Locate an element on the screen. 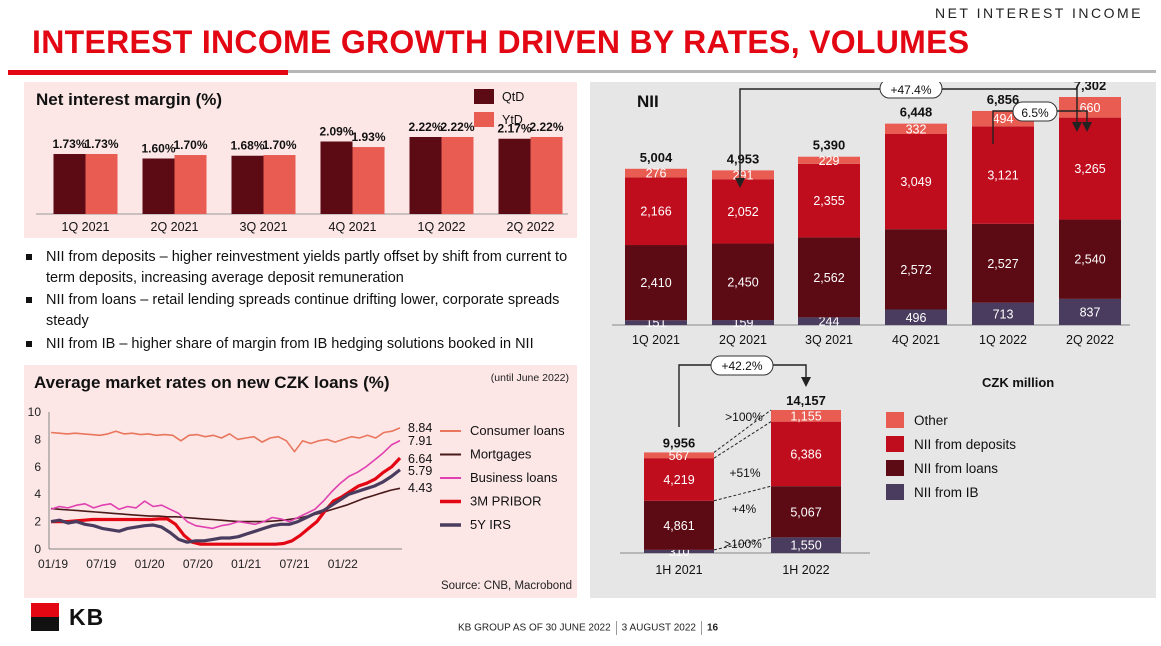 The width and height of the screenshot is (1161, 646). x-tick-label: 01/21 is located at coordinates (246, 564).